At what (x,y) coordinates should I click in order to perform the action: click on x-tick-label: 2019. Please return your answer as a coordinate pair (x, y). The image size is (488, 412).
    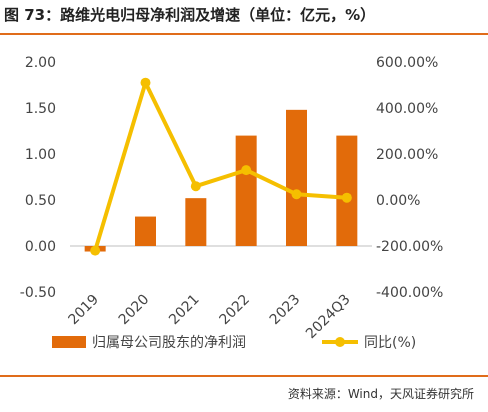
    Looking at the image, I should click on (83, 310).